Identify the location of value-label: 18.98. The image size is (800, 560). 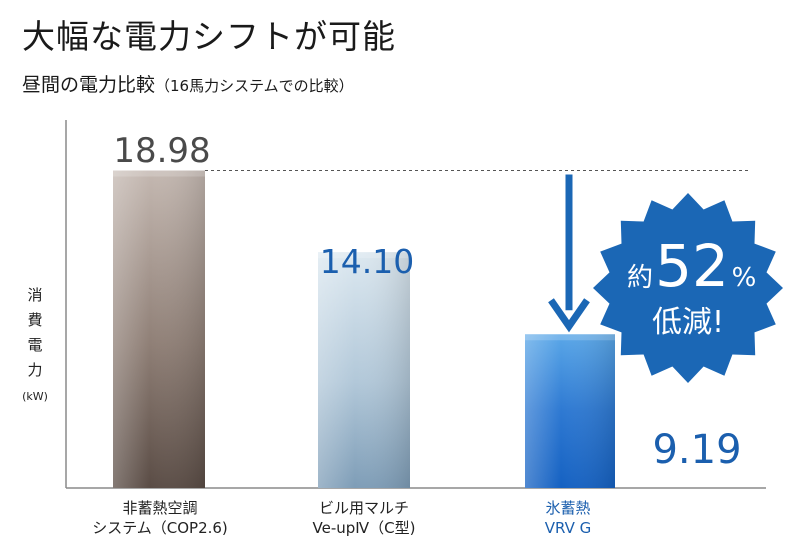
(161, 151).